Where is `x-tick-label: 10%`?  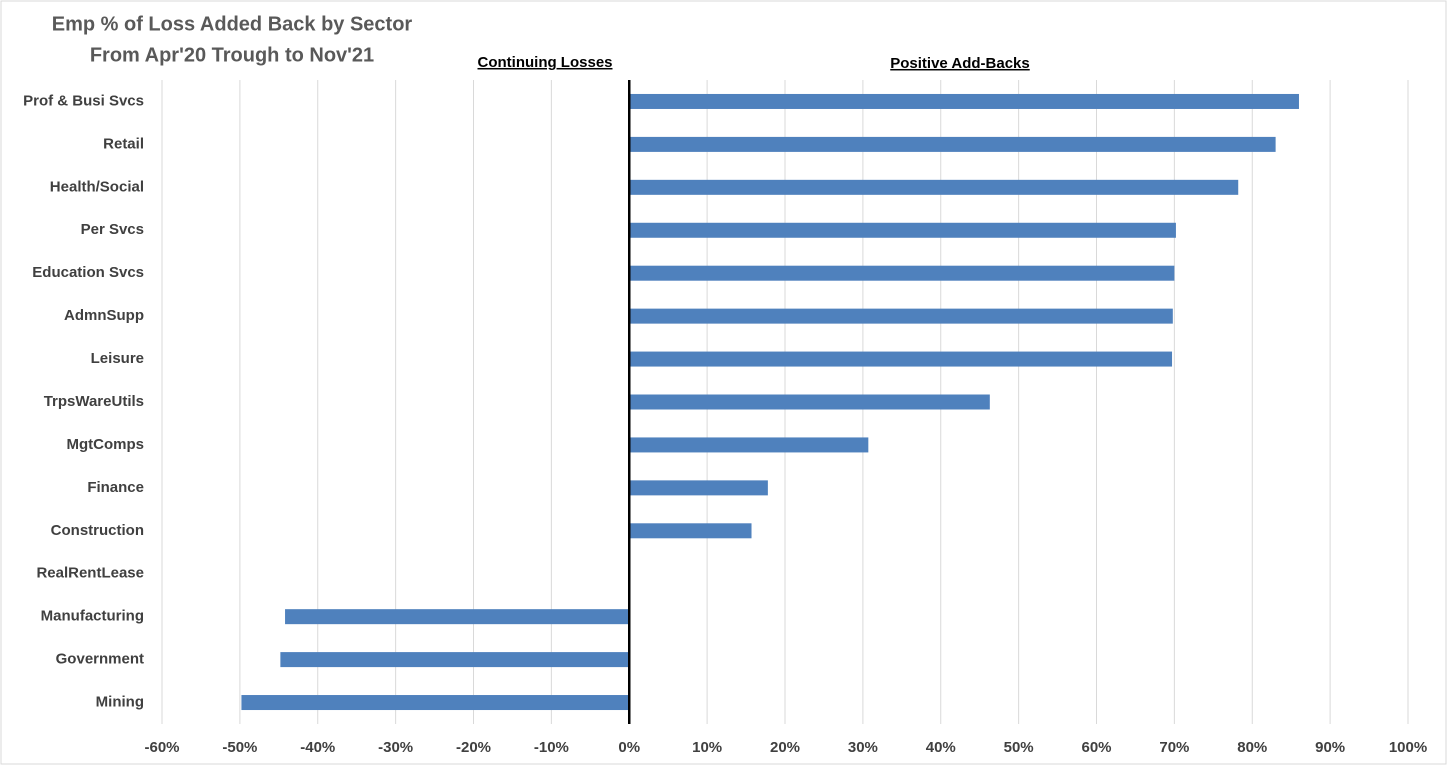
x-tick-label: 10% is located at coordinates (707, 747).